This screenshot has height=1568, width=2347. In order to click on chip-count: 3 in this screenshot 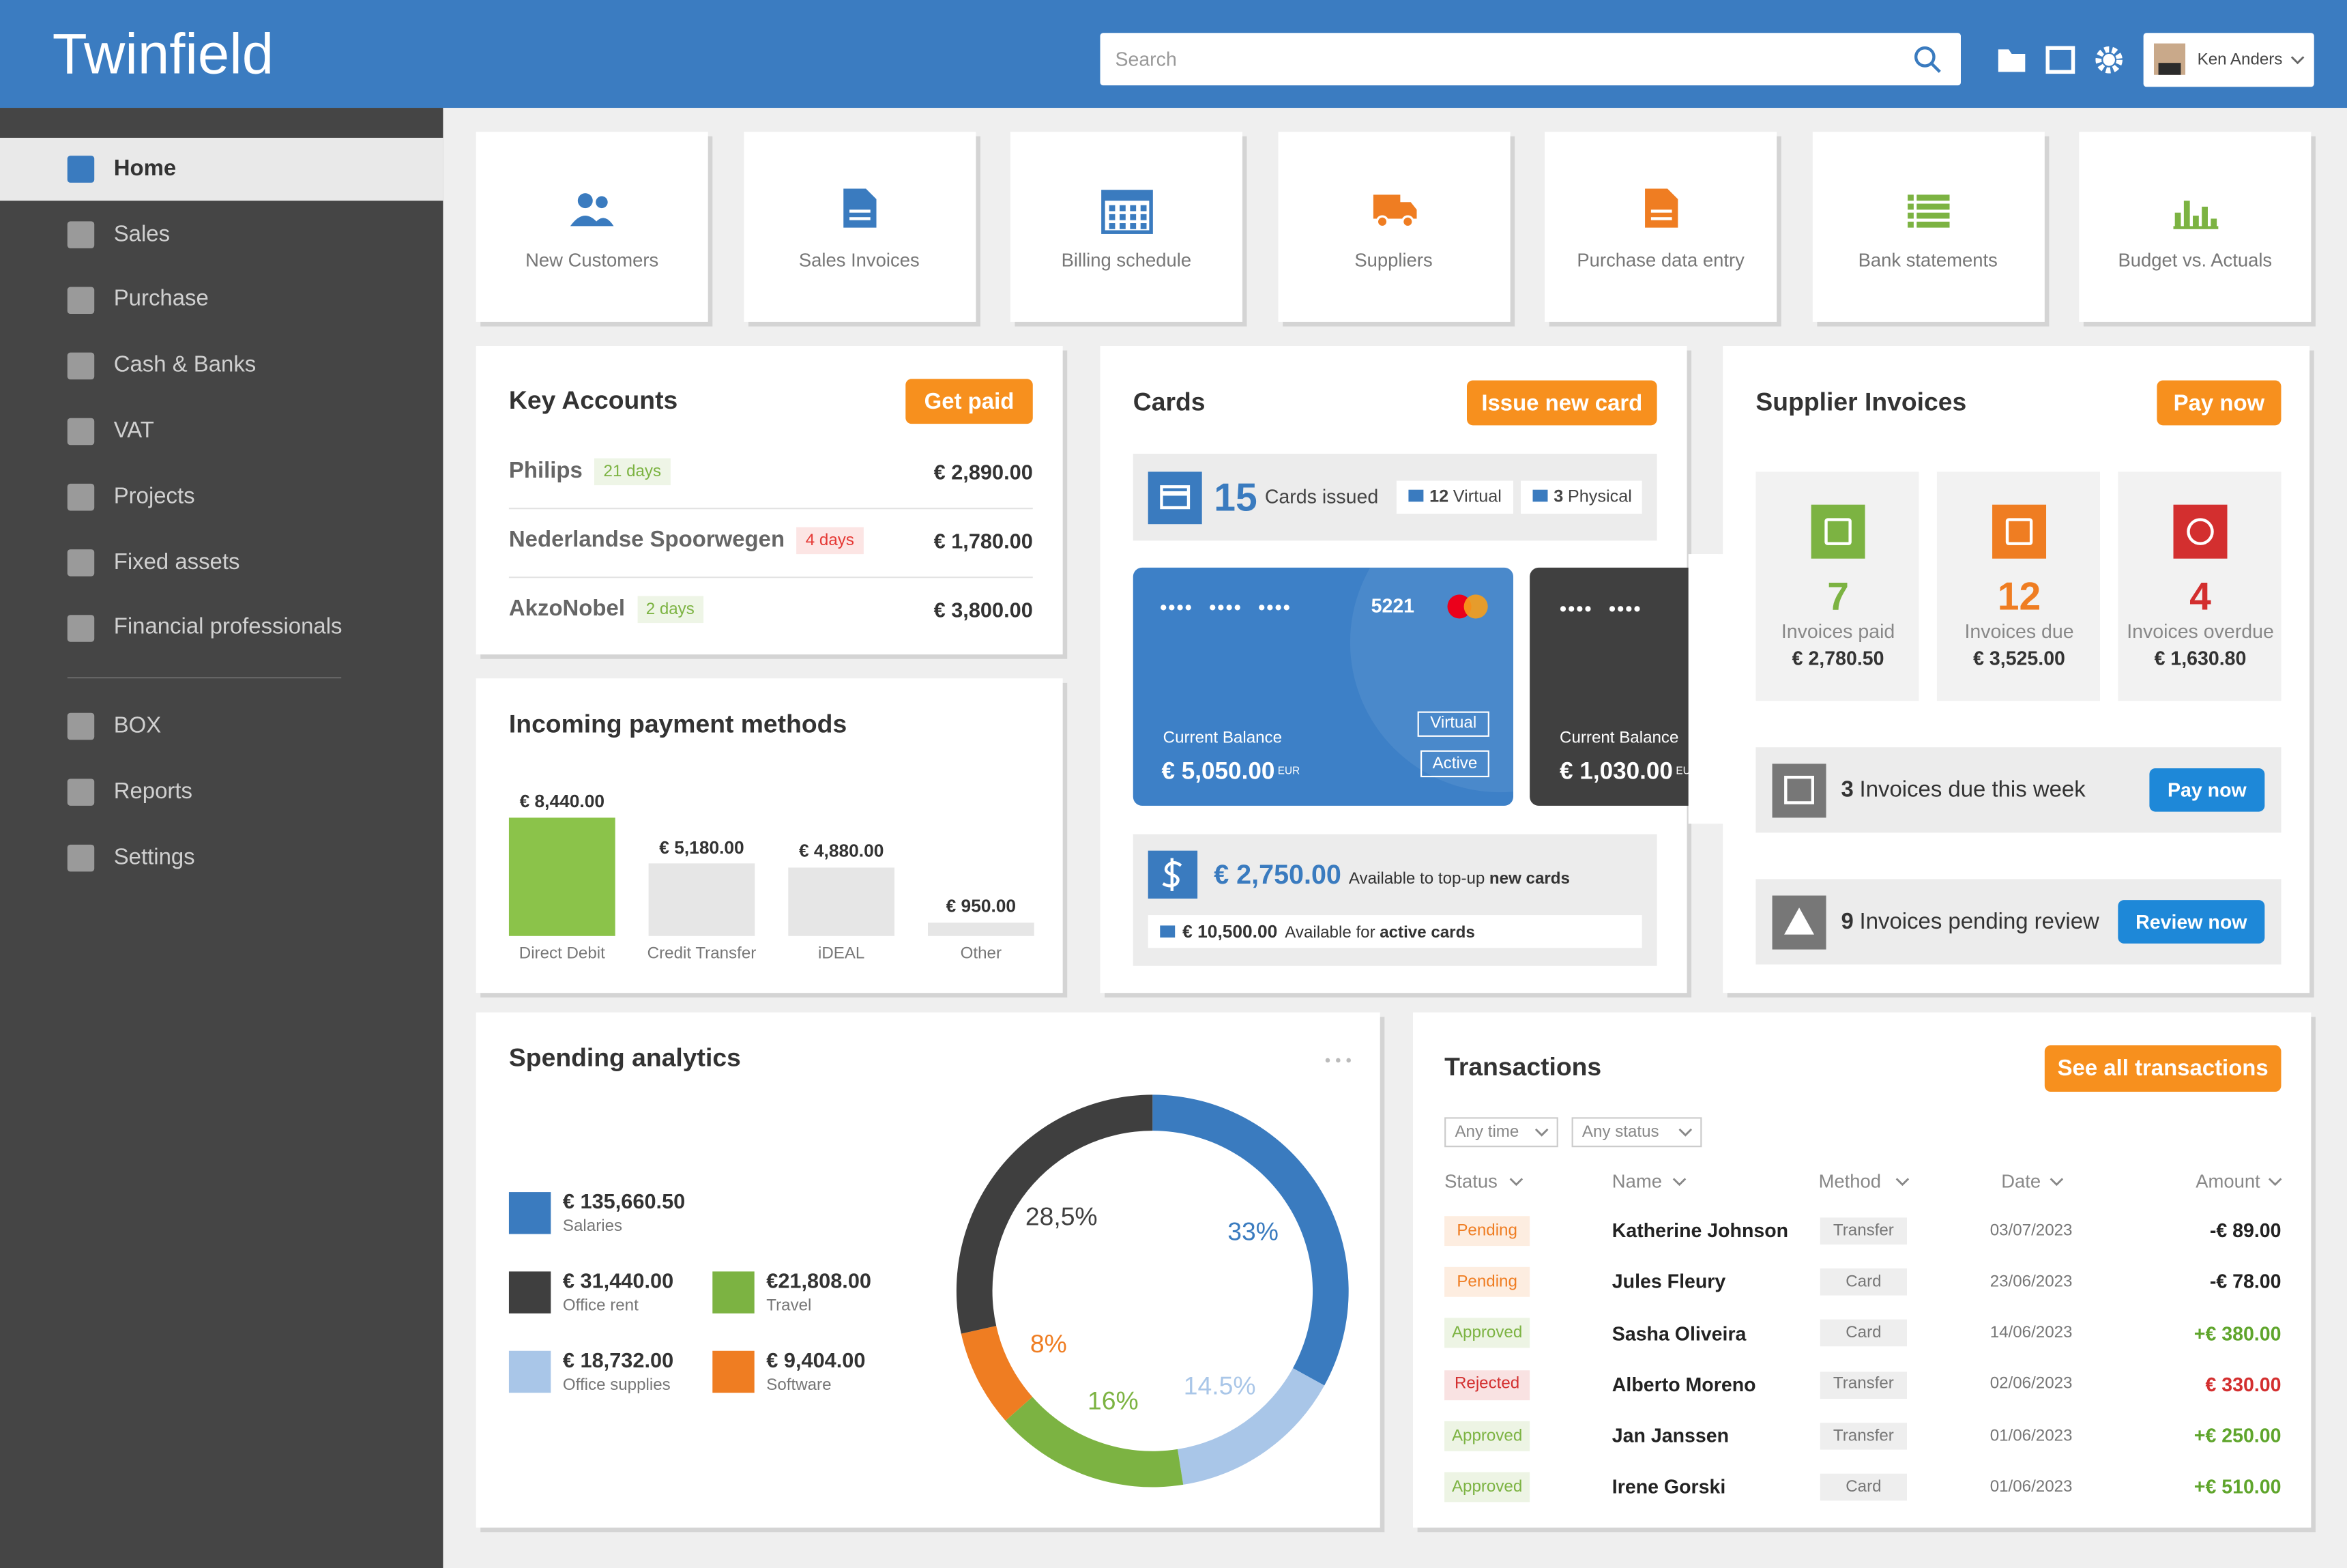, I will do `click(1559, 497)`.